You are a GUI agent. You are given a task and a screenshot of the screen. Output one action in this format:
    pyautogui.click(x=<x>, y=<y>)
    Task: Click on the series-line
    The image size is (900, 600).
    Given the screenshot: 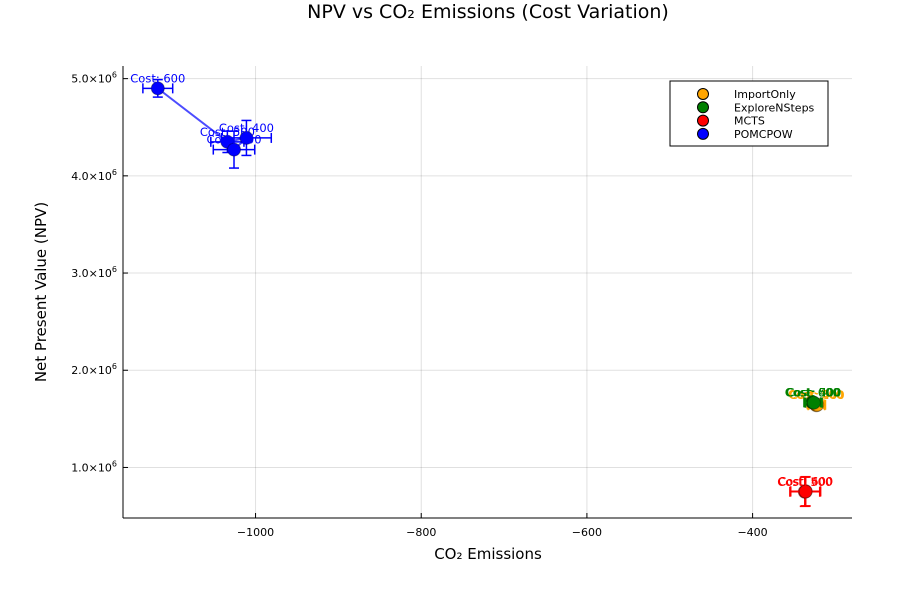 What is the action you would take?
    pyautogui.click(x=203, y=119)
    